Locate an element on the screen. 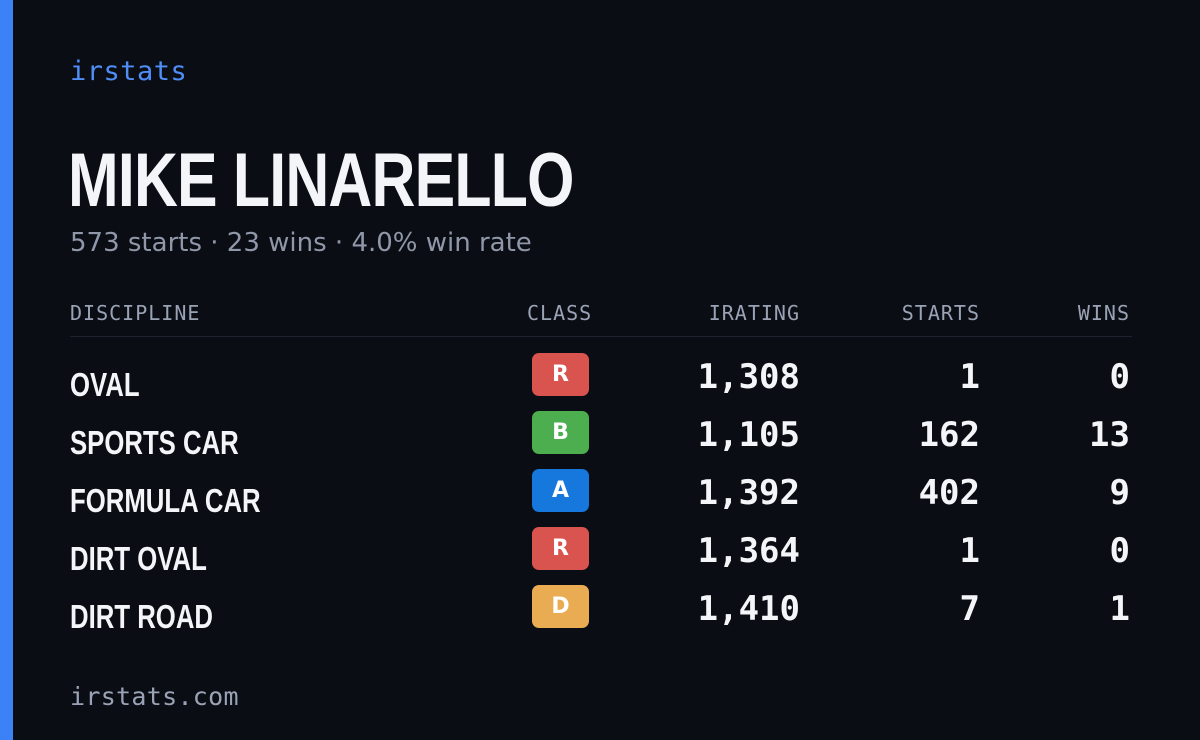 The width and height of the screenshot is (1200, 740). header-discipline: DISCIPLINE is located at coordinates (135, 313).